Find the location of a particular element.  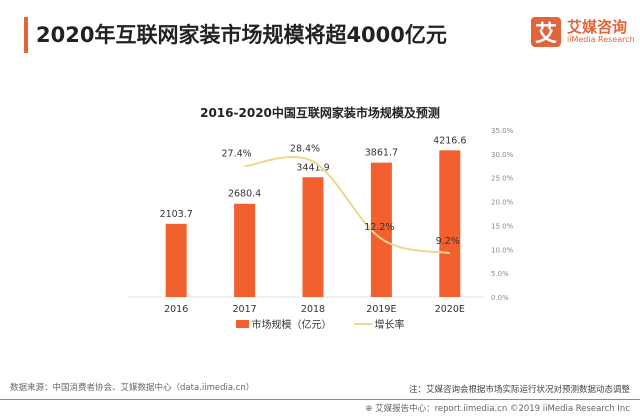

x-tick-2019E: 2019E is located at coordinates (381, 309).